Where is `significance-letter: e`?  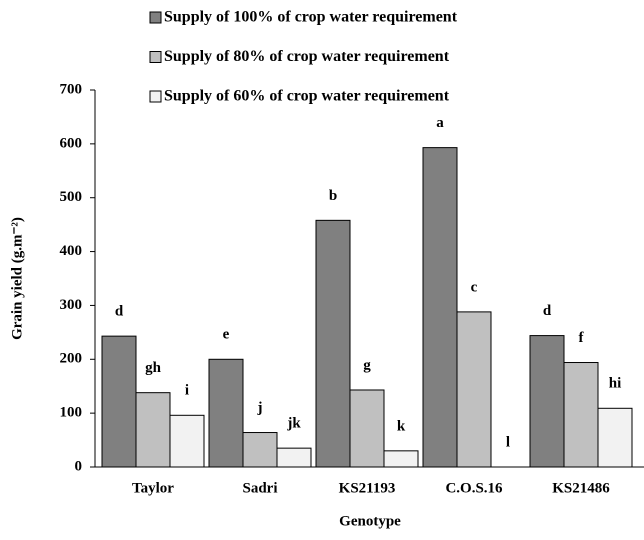 significance-letter: e is located at coordinates (226, 335).